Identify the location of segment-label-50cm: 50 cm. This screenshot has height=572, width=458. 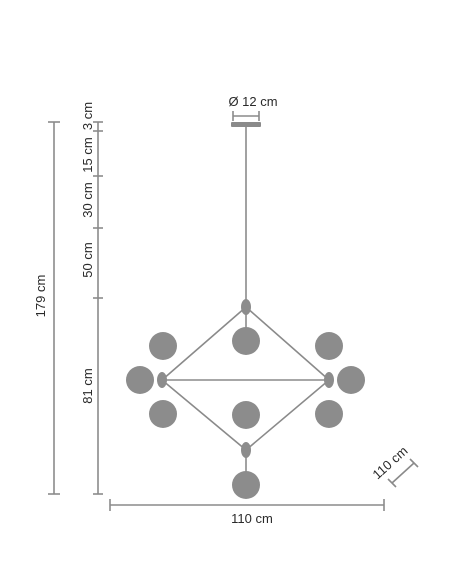
(87, 259).